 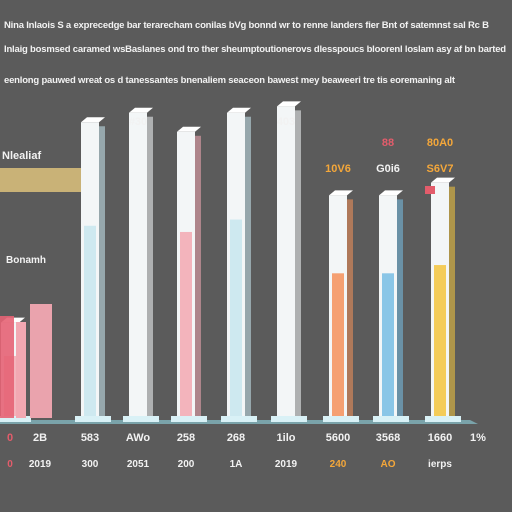 What do you see at coordinates (10, 438) in the screenshot?
I see `x-tick-label-0: 0` at bounding box center [10, 438].